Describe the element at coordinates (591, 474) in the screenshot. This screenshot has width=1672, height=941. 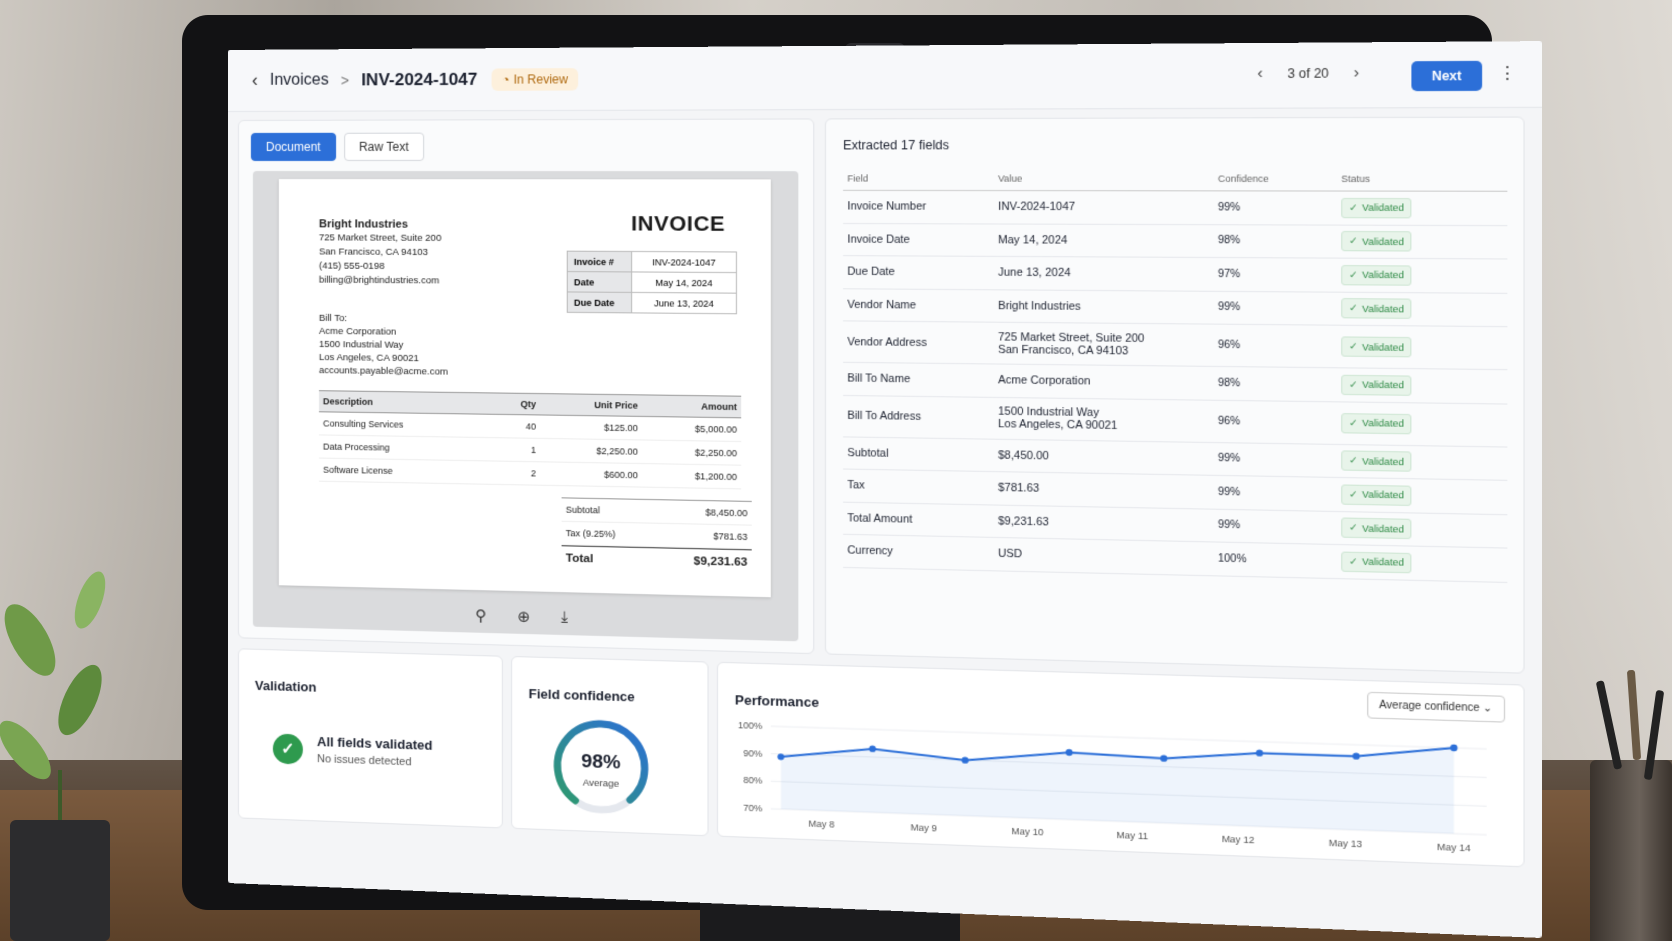
I see `item-price: $600.00` at that location.